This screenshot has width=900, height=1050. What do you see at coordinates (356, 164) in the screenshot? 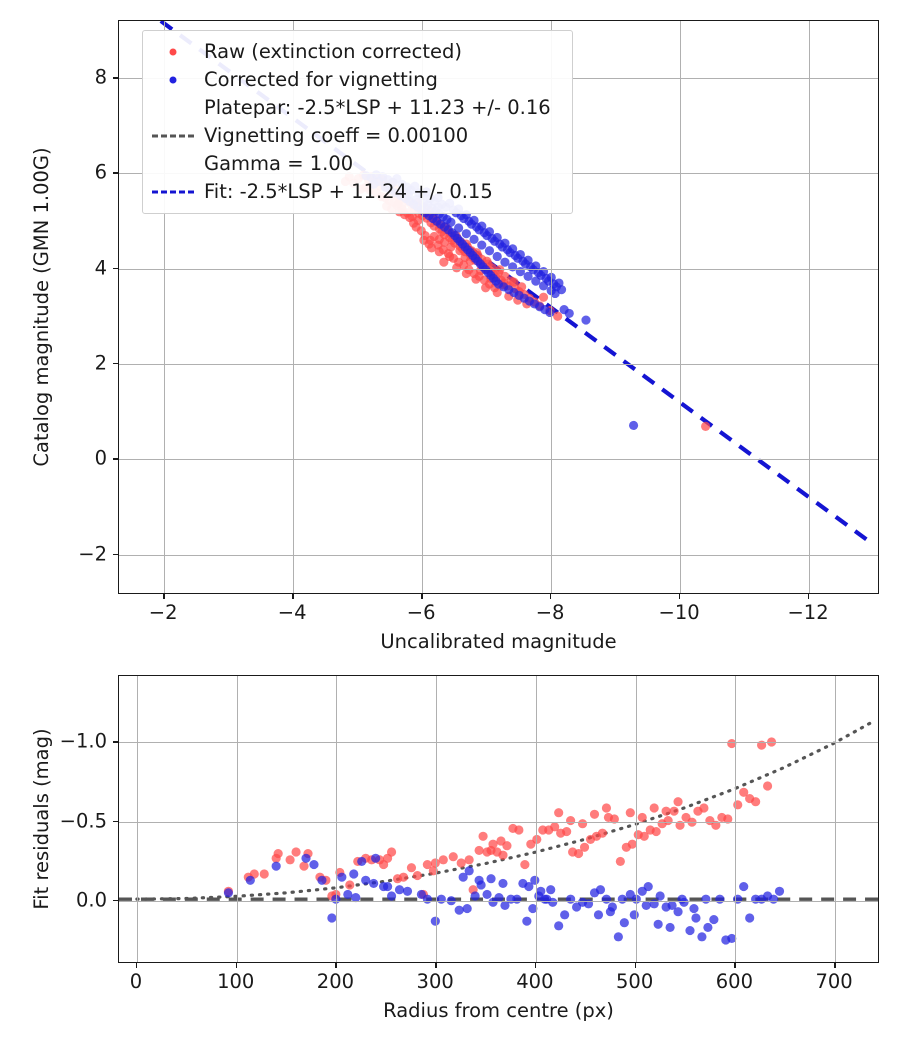
I see `legend-item: Gamma = 1.00` at bounding box center [356, 164].